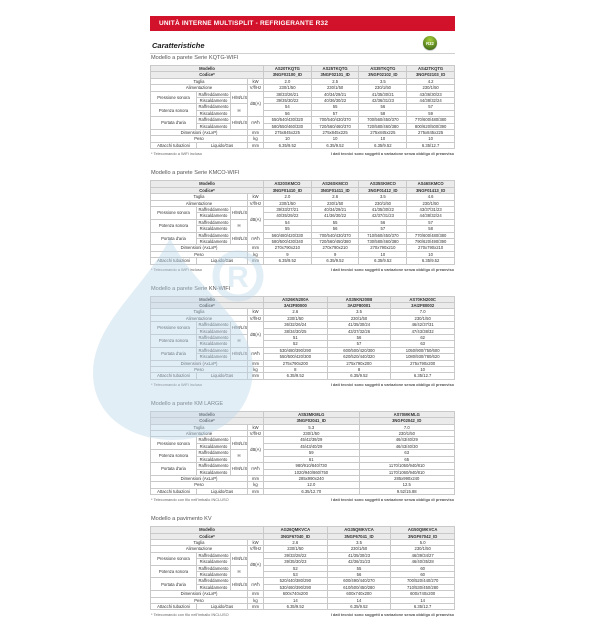  I want to click on peso-unit: kg, so click(255, 254).